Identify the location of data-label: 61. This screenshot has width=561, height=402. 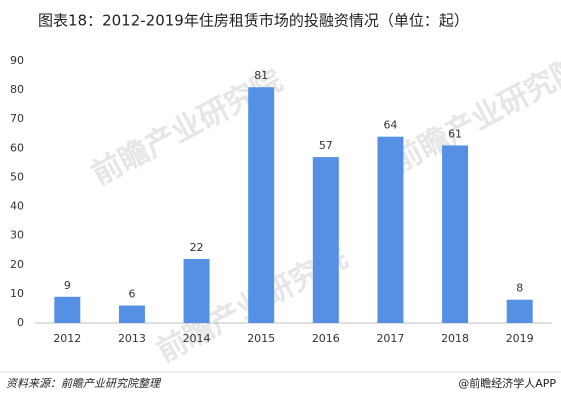
(455, 133).